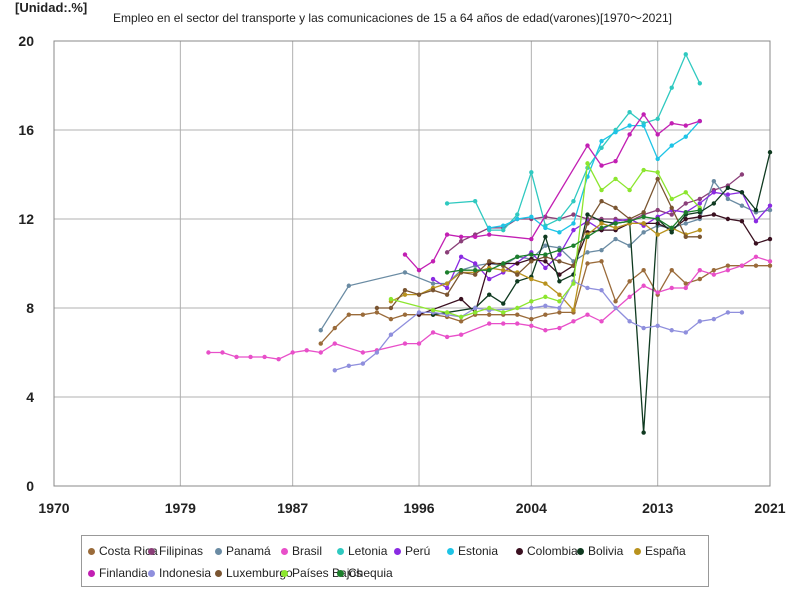 Image resolution: width=800 pixels, height=600 pixels. I want to click on legend-label: Indonesia, so click(185, 573).